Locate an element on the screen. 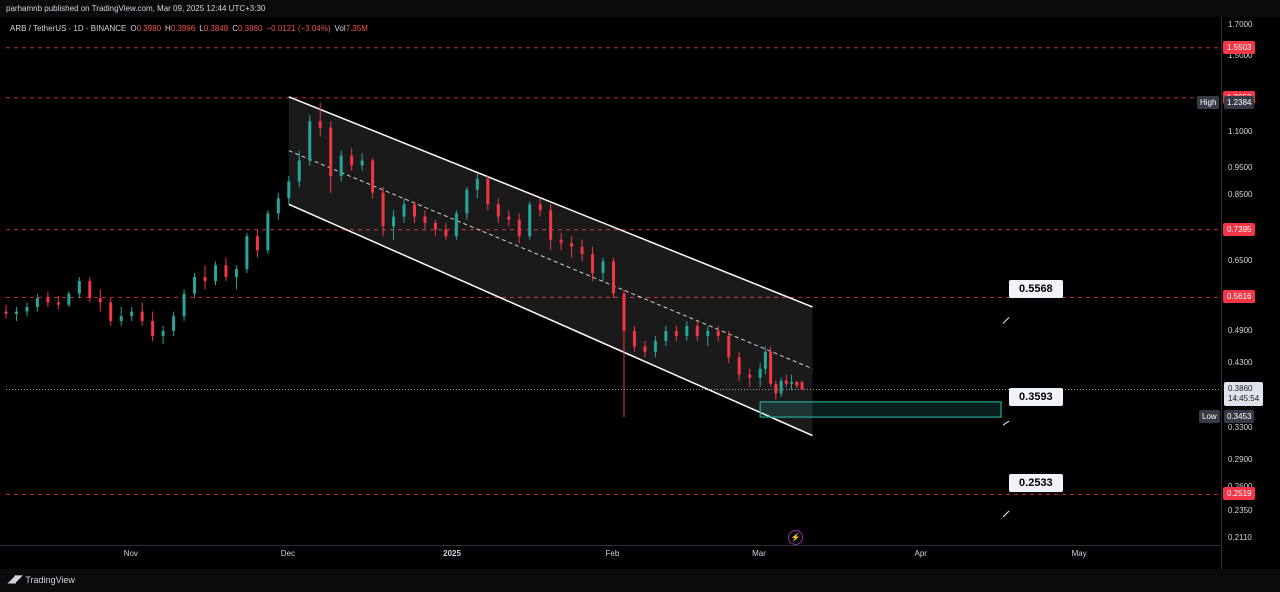 Image resolution: width=1280 pixels, height=592 pixels. price-tick-label: 0.4300 is located at coordinates (1240, 362).